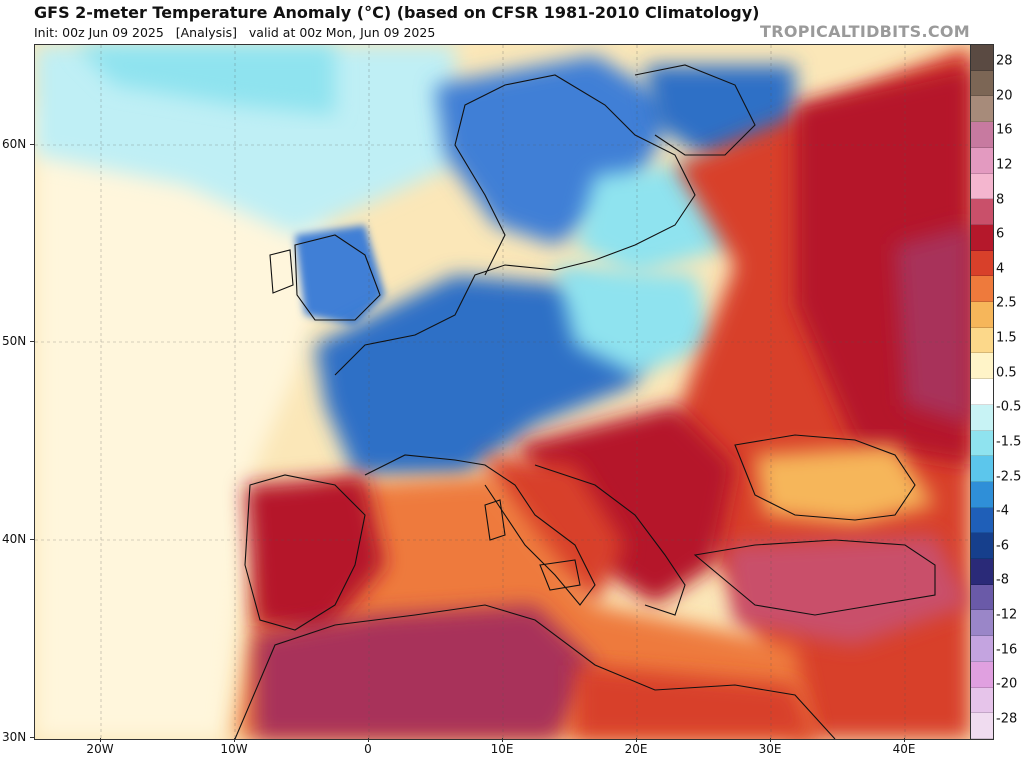 This screenshot has height=757, width=1024. Describe the element at coordinates (368, 749) in the screenshot. I see `x-tick-label: 0` at that location.